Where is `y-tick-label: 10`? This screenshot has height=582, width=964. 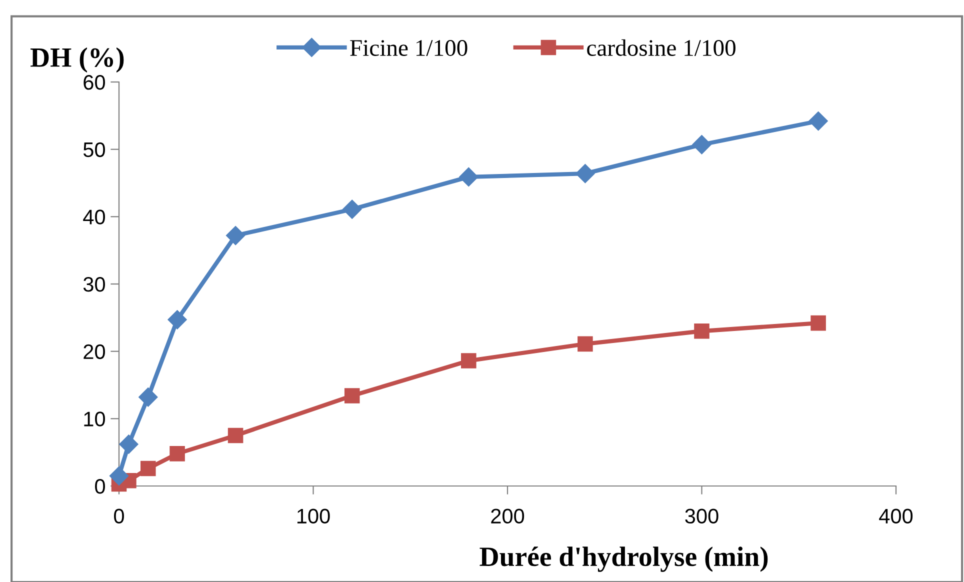
y-tick-label: 10 is located at coordinates (94, 419).